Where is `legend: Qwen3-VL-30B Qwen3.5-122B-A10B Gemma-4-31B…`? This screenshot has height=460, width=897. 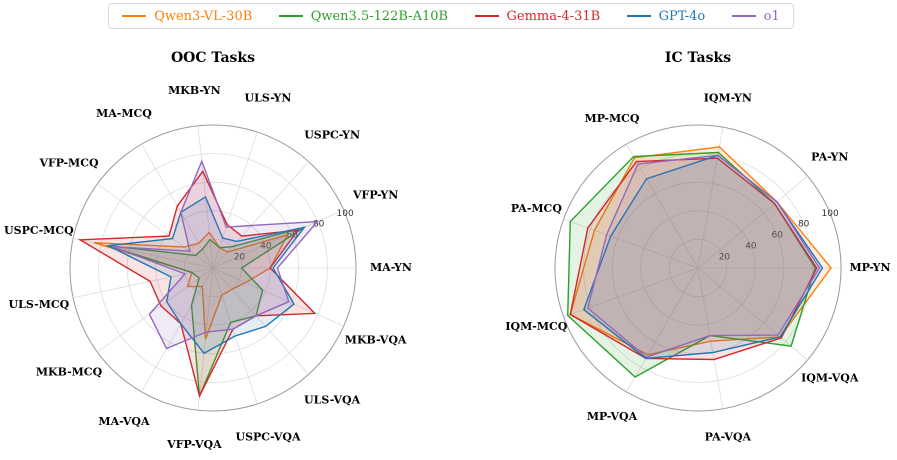 legend: Qwen3-VL-30B Qwen3.5-122B-A10B Gemma-4-31B… is located at coordinates (451, 16).